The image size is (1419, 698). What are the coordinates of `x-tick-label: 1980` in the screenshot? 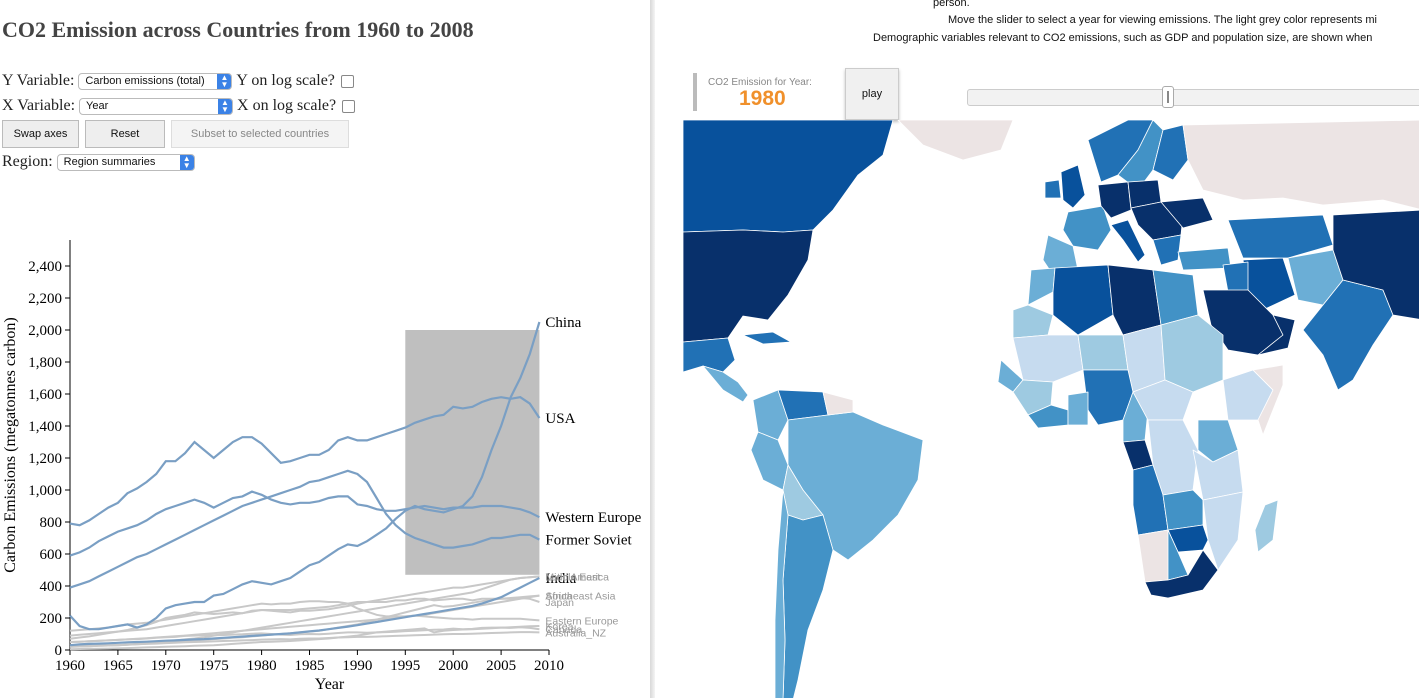 It's located at (262, 666).